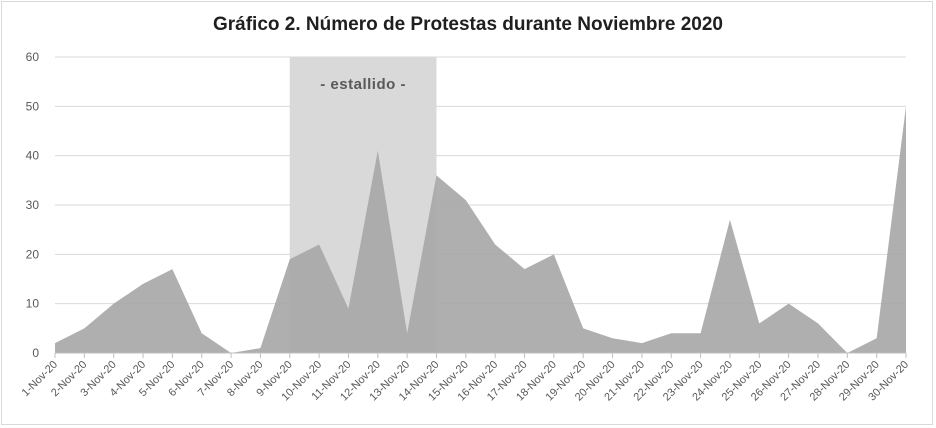 This screenshot has height=428, width=936. I want to click on y-axis-ticks: 0 10 20 30 40 50 60, so click(33, 205).